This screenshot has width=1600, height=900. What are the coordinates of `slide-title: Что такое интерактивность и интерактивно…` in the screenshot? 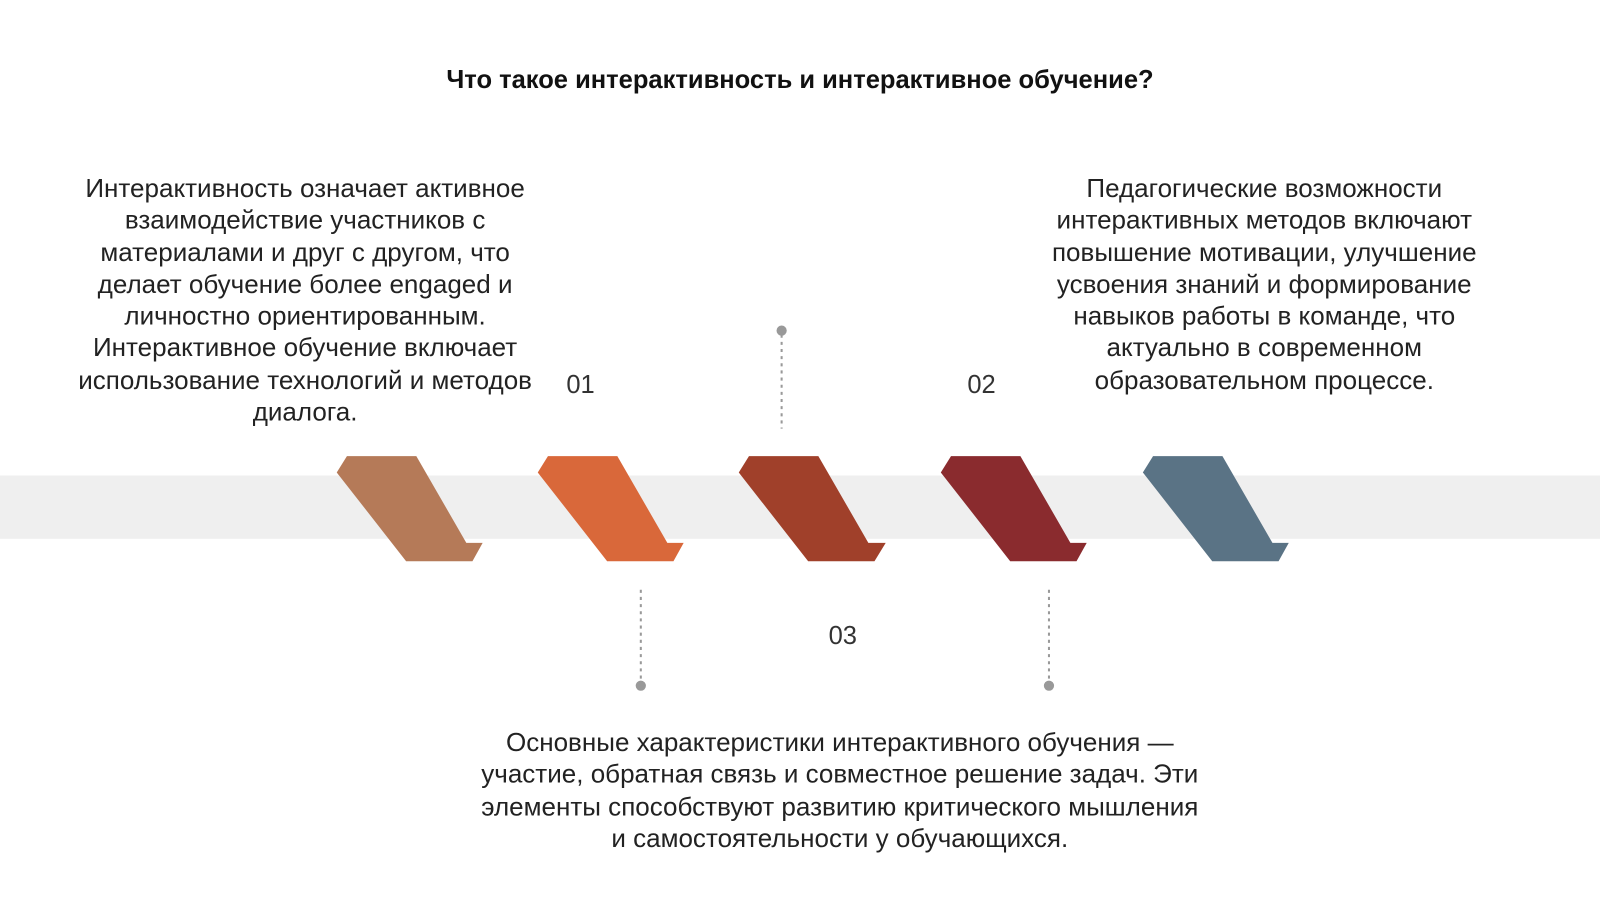 It's located at (800, 79).